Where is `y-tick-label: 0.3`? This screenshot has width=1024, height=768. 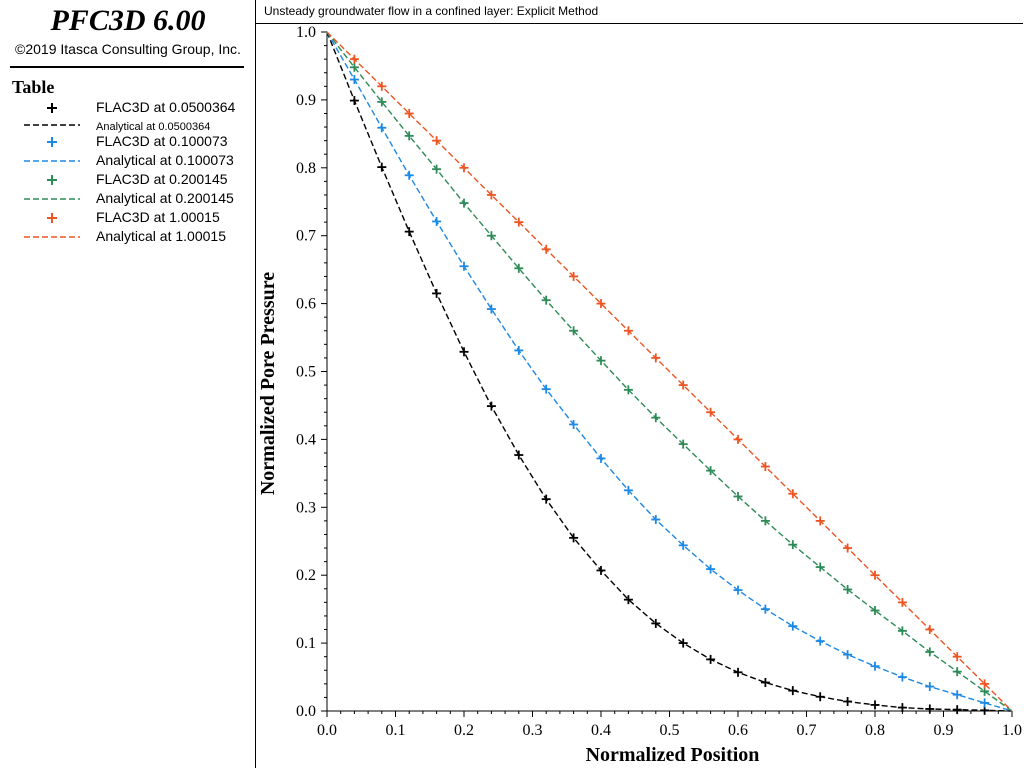 y-tick-label: 0.3 is located at coordinates (306, 507).